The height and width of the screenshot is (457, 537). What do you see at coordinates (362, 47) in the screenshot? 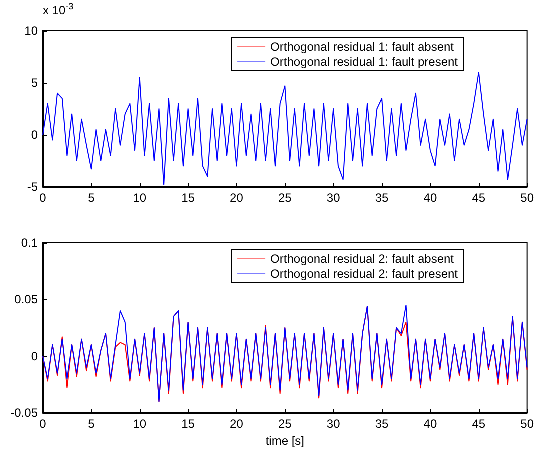
I see `legend-label: Orthogonal residual 1: fault absent` at bounding box center [362, 47].